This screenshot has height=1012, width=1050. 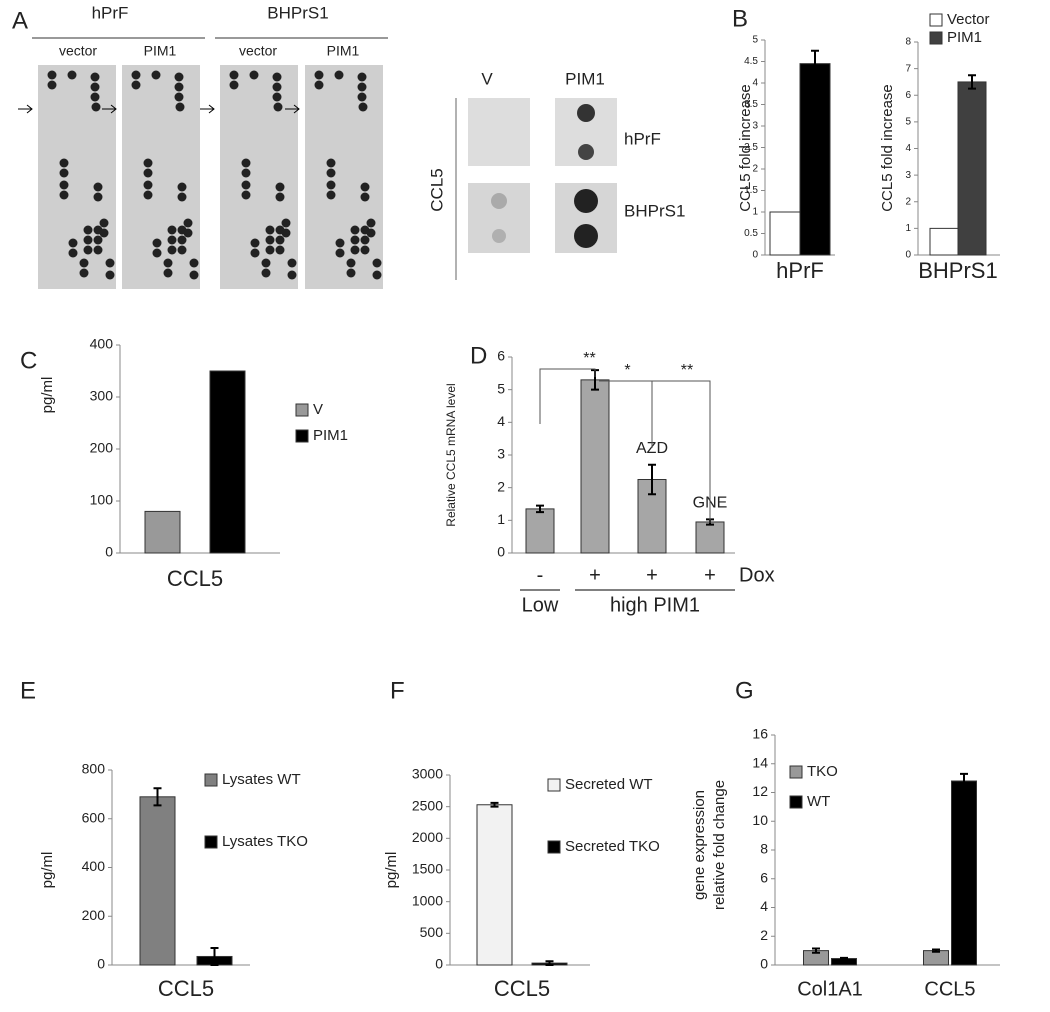 What do you see at coordinates (343, 51) in the screenshot?
I see `blot-header: PIM1` at bounding box center [343, 51].